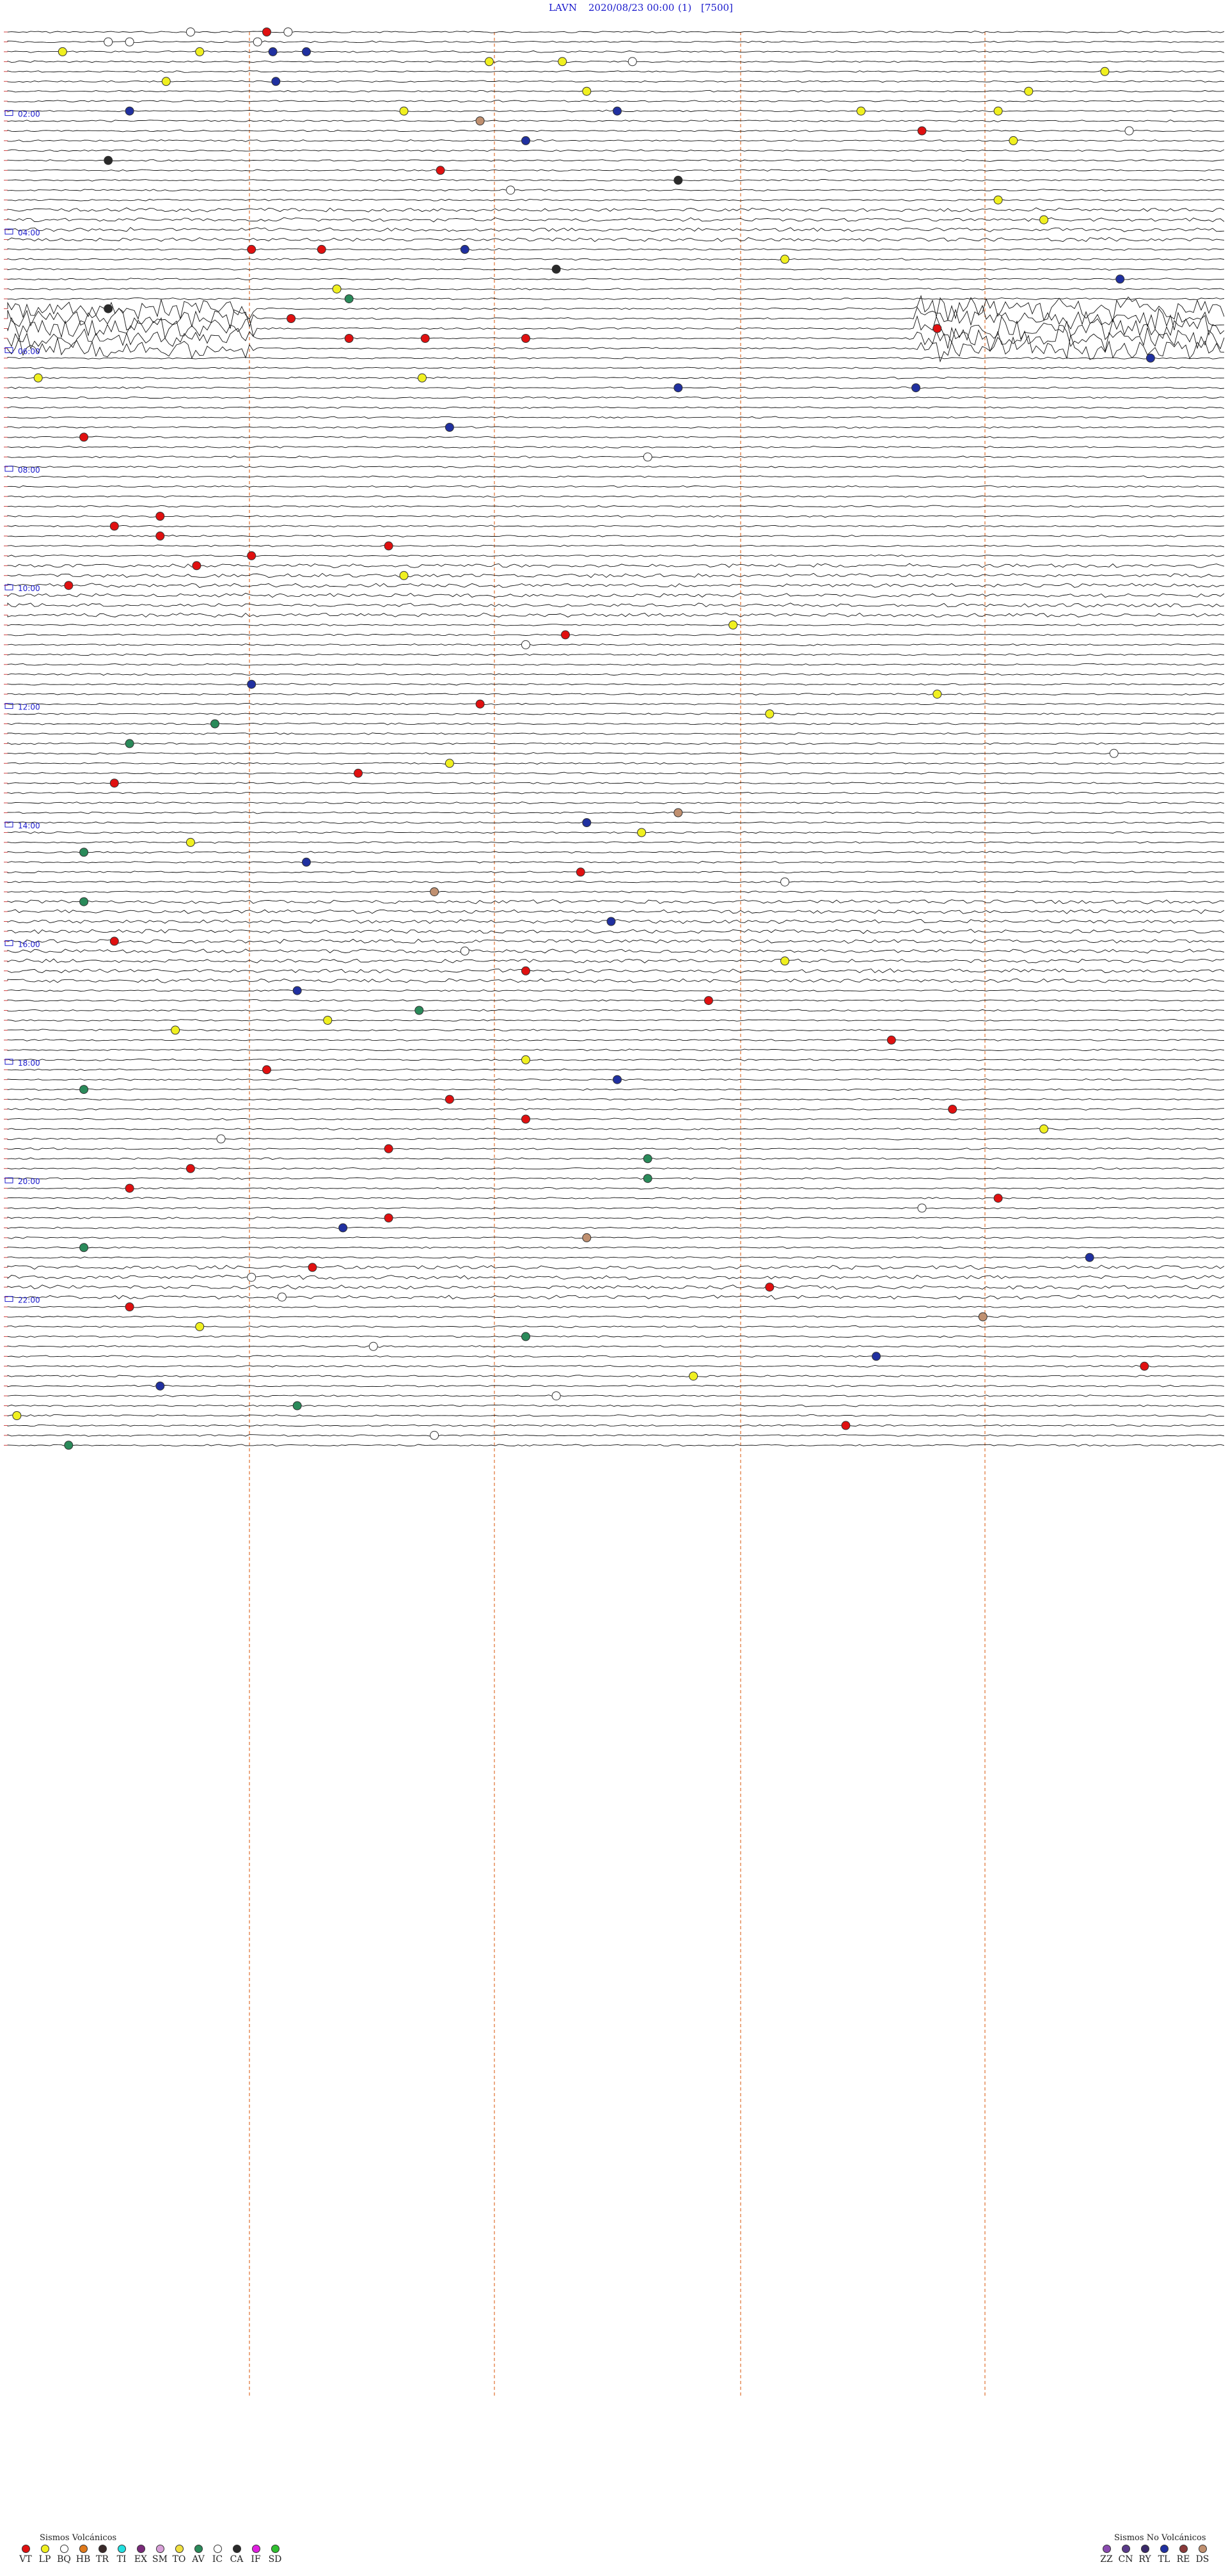  What do you see at coordinates (275, 2554) in the screenshot?
I see `legend-item-sd: SD` at bounding box center [275, 2554].